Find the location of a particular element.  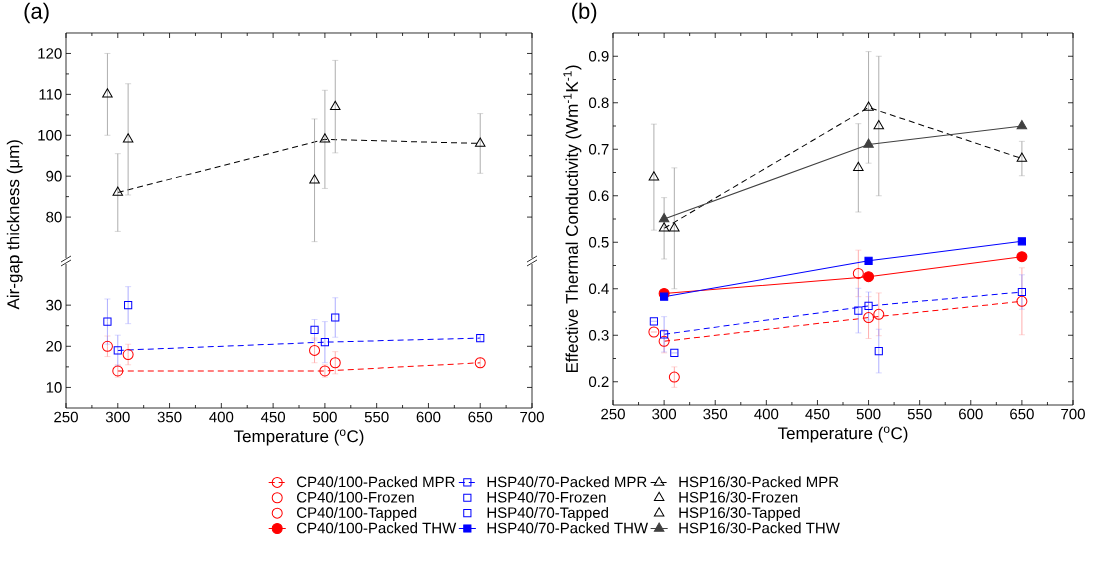

y-tick-label: 20 is located at coordinates (54, 346).